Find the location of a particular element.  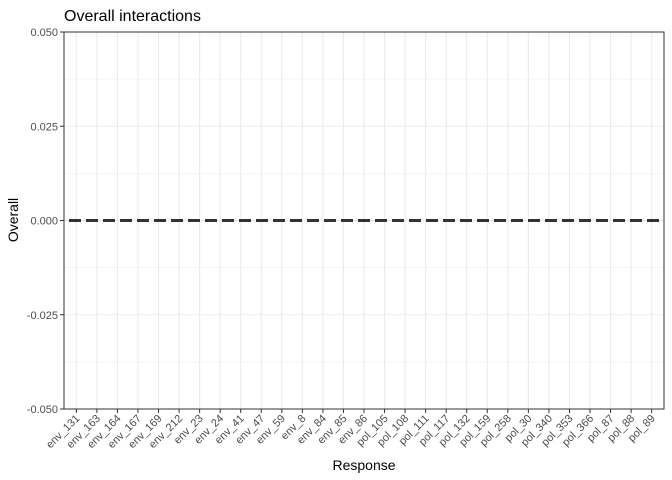

y-tick-label: -0.050 is located at coordinates (42, 410).